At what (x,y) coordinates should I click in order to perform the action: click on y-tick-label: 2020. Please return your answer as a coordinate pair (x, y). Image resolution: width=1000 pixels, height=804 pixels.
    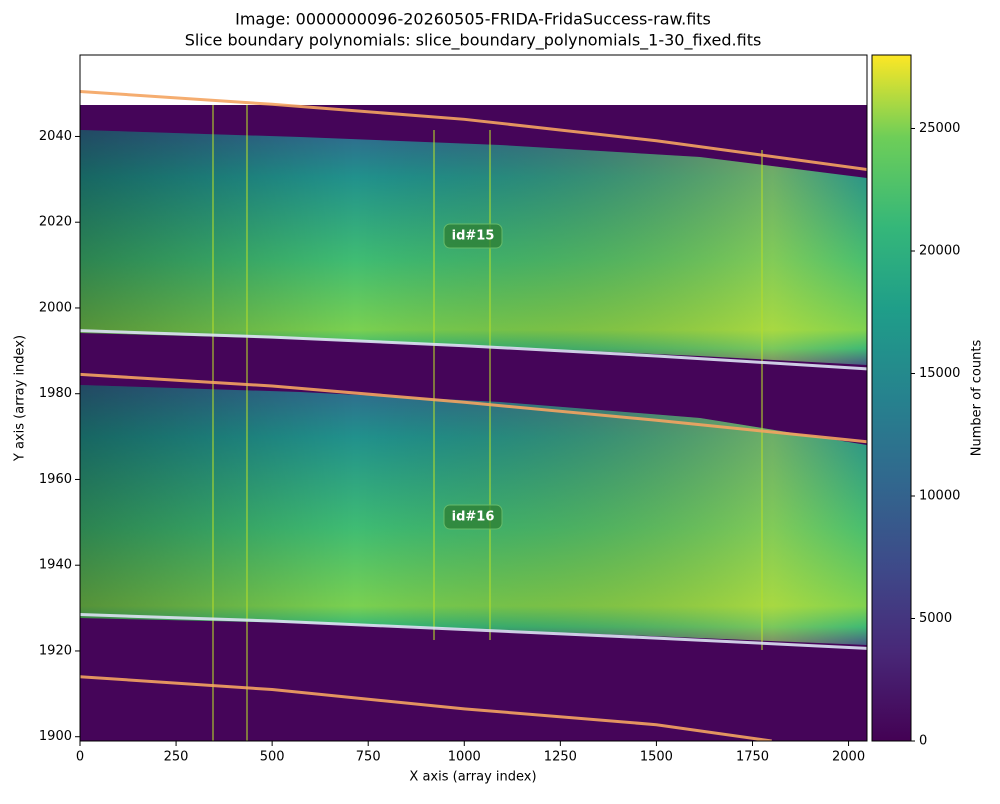
    Looking at the image, I should click on (55, 222).